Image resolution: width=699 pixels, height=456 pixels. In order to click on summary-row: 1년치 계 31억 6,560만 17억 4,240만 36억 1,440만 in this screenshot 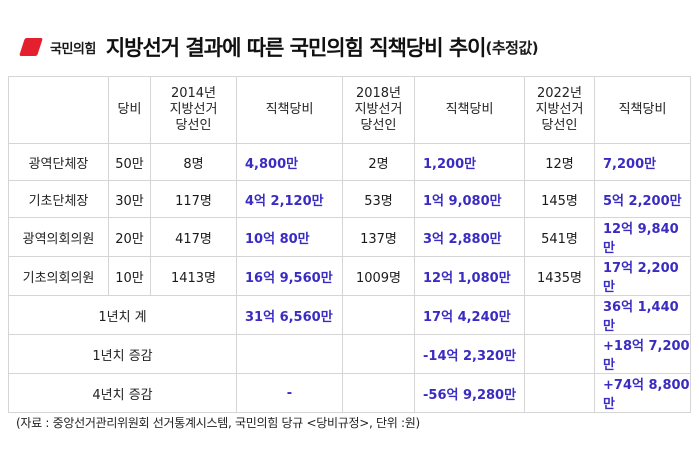, I will do `click(349, 315)`.